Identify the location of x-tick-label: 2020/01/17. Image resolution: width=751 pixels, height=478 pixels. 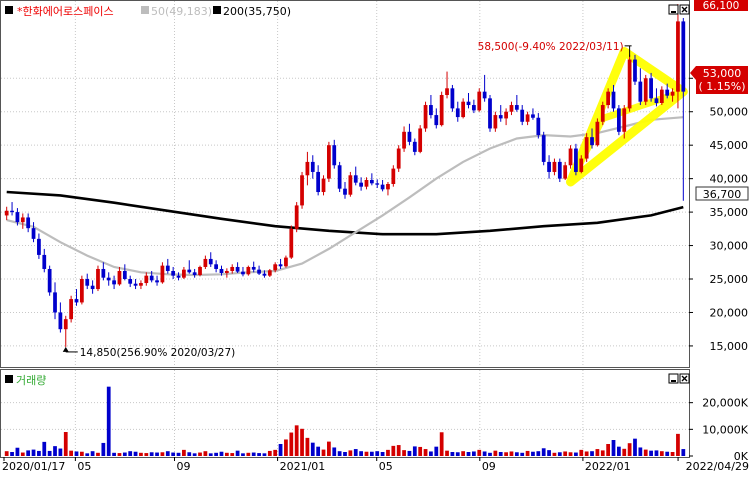
(33, 466).